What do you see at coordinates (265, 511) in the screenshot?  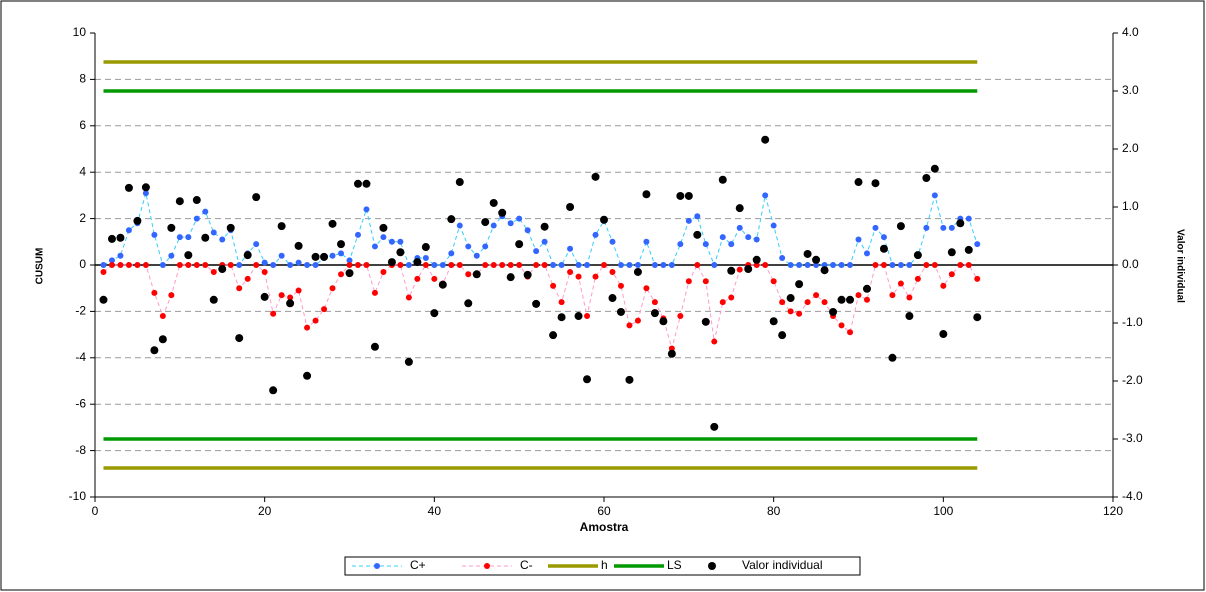 I see `x-tick-label: 20` at bounding box center [265, 511].